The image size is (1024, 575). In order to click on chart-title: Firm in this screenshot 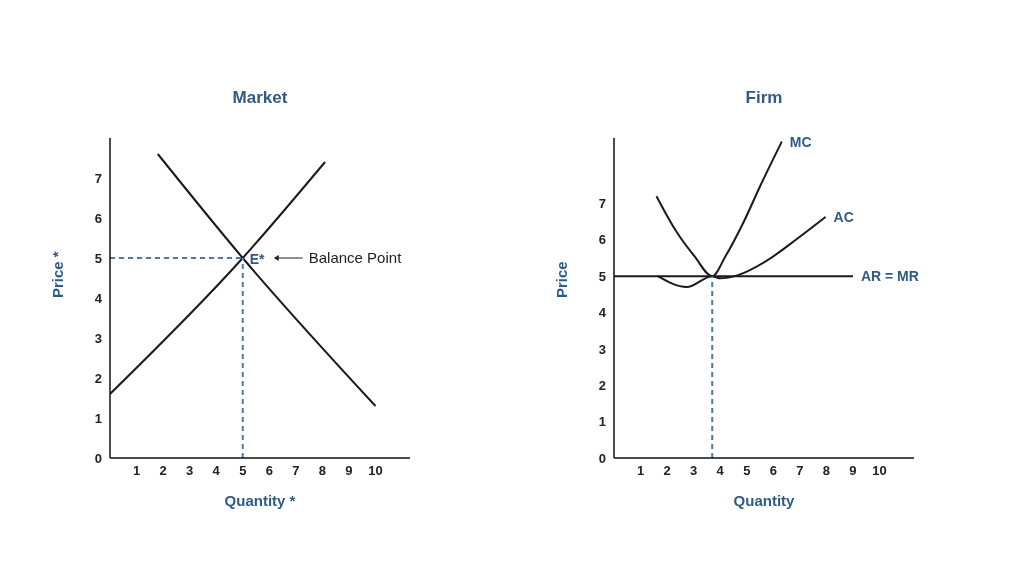, I will do `click(764, 98)`.